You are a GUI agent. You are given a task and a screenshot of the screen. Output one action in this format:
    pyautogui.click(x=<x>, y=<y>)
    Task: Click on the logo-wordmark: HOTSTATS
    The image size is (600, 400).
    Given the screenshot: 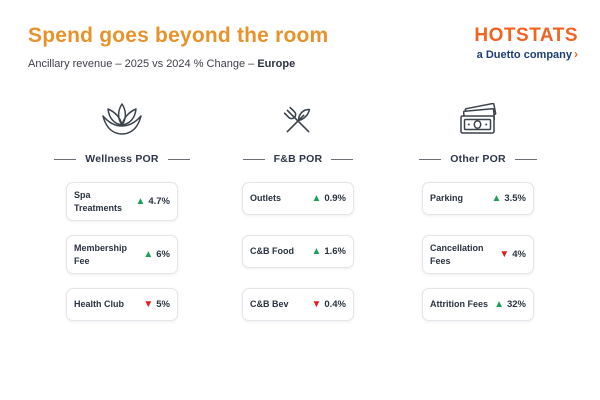 What is the action you would take?
    pyautogui.click(x=526, y=35)
    